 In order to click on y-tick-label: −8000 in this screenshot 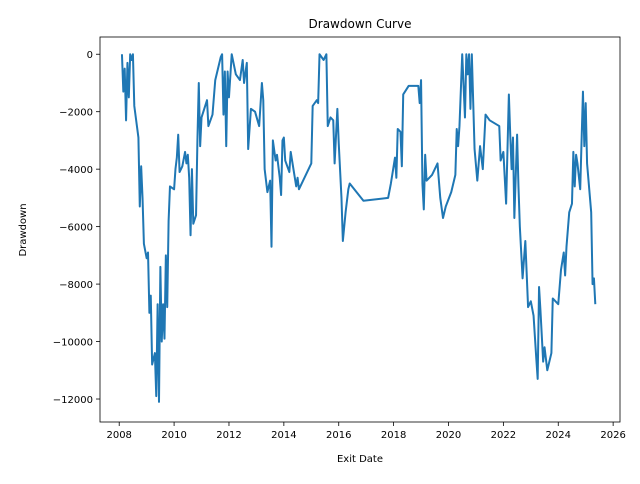, I will do `click(76, 285)`.